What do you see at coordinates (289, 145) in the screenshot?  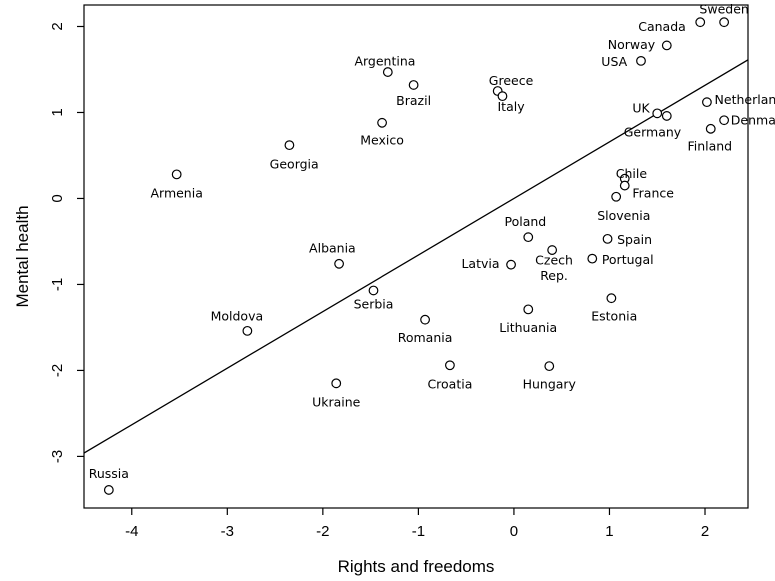 I see `point-georgia` at bounding box center [289, 145].